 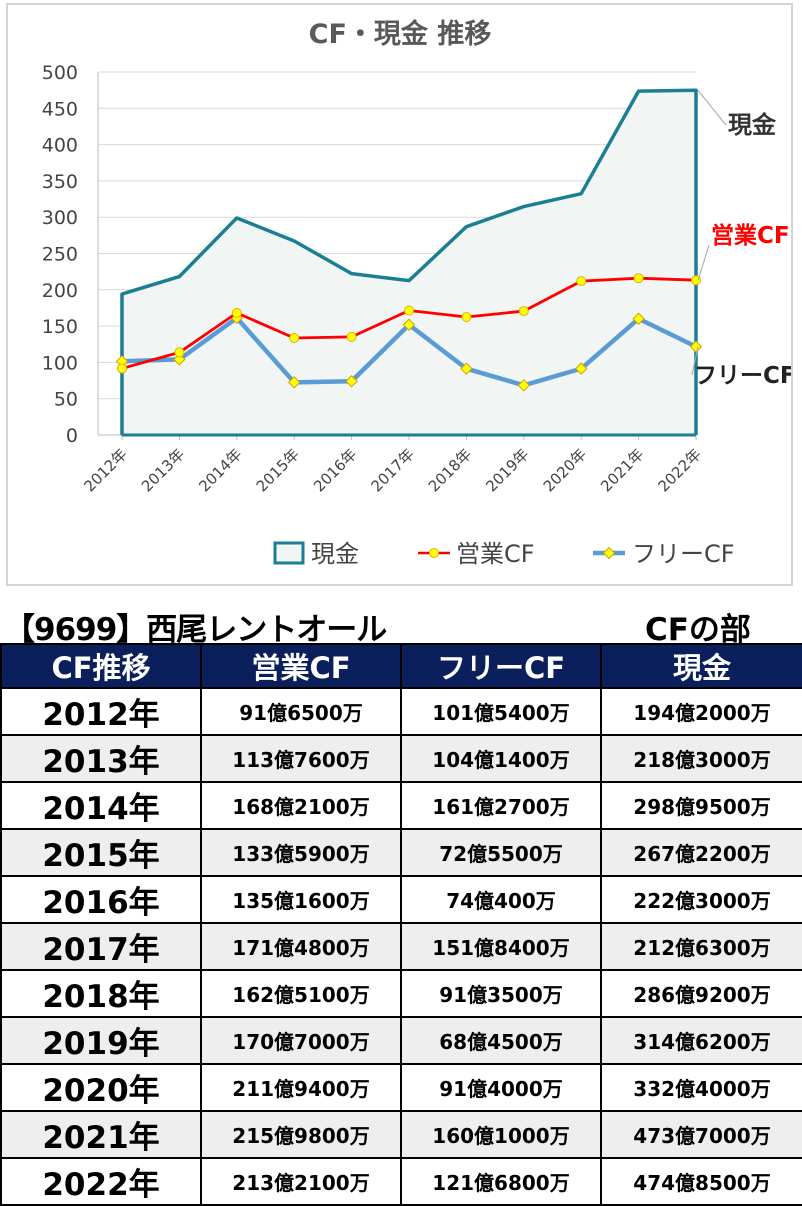 I want to click on free-cf-cell: 74億400万, so click(x=501, y=899).